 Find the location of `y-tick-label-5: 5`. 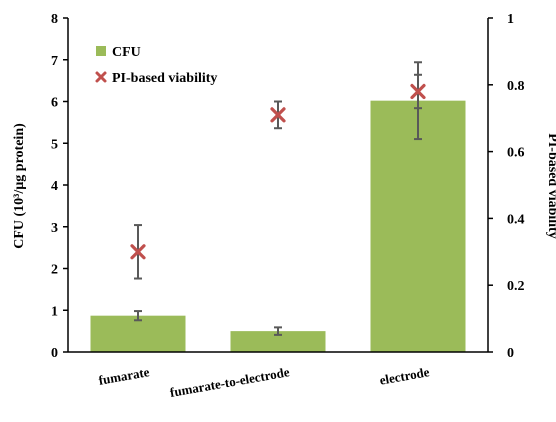

y-tick-label-5: 5 is located at coordinates (54, 144).